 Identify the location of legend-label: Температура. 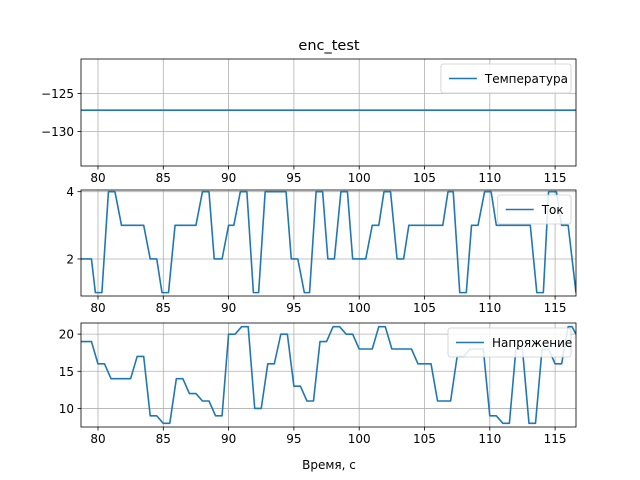
(526, 79).